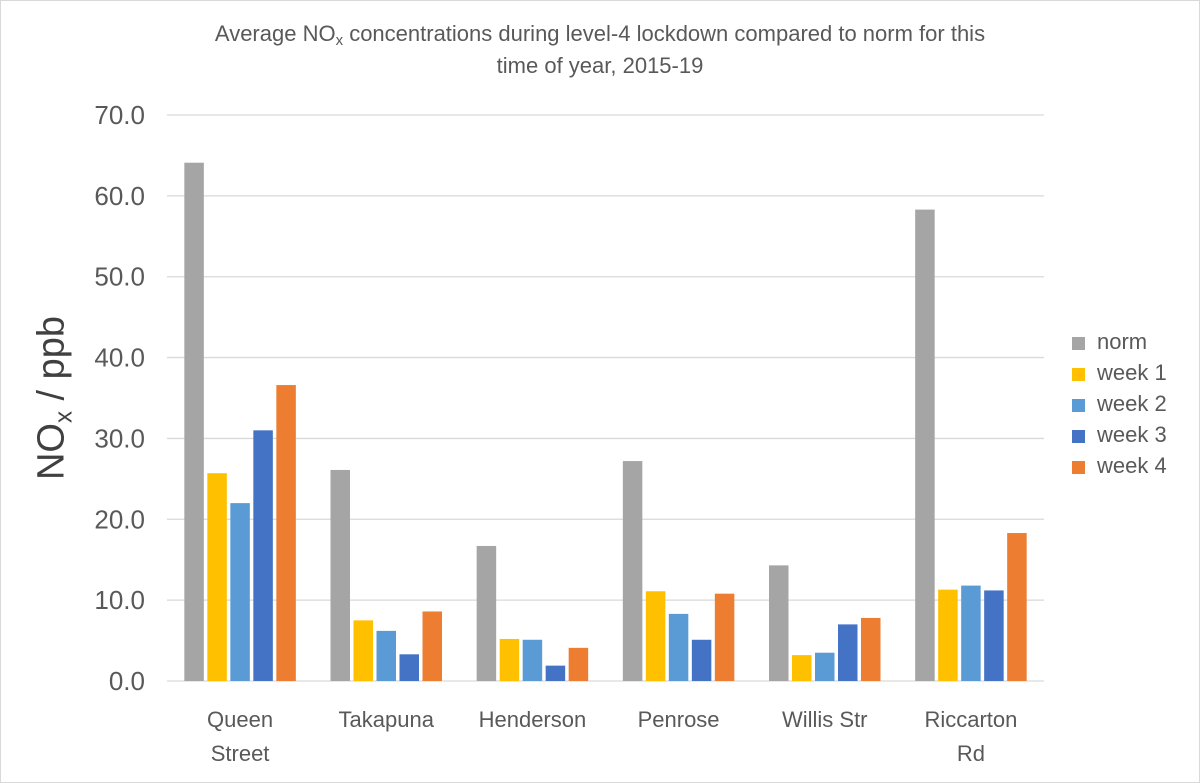 This screenshot has width=1200, height=783. Describe the element at coordinates (339, 40) in the screenshot. I see `chart-title-subscript: x` at that location.